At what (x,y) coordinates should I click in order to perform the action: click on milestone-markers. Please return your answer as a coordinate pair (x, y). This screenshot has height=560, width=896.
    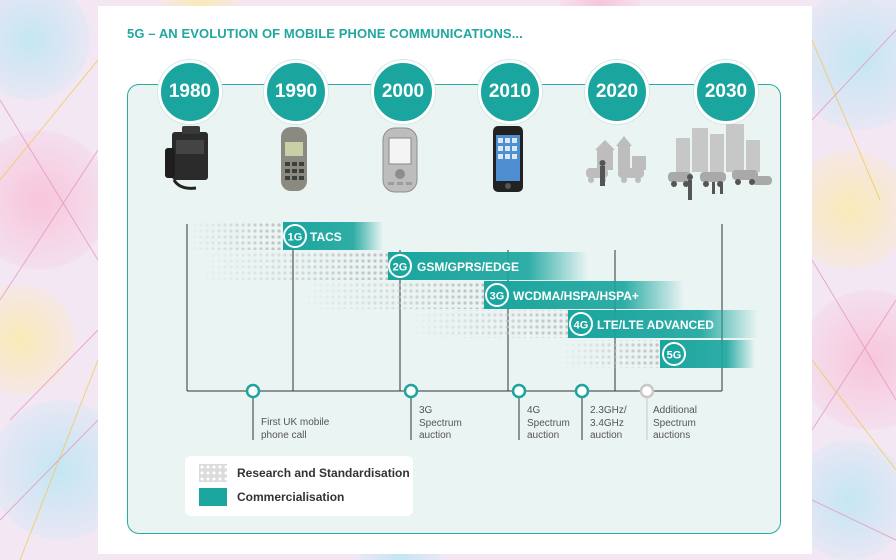
    Looking at the image, I should click on (450, 411).